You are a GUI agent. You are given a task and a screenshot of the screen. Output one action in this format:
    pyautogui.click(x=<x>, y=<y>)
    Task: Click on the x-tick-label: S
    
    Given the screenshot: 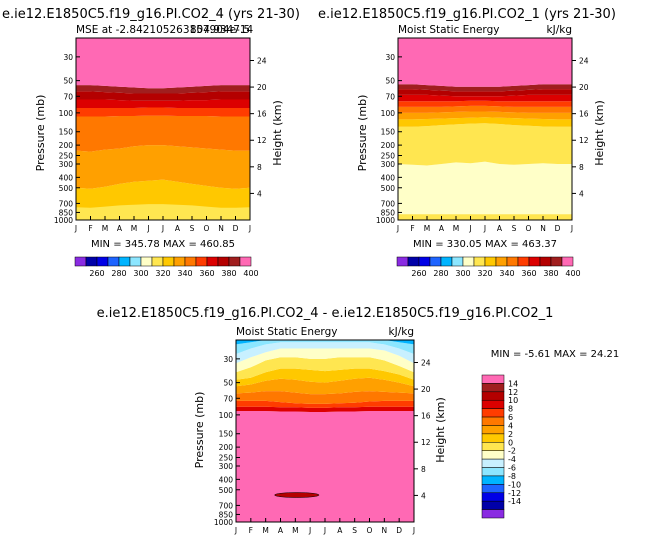 What is the action you would take?
    pyautogui.click(x=514, y=228)
    